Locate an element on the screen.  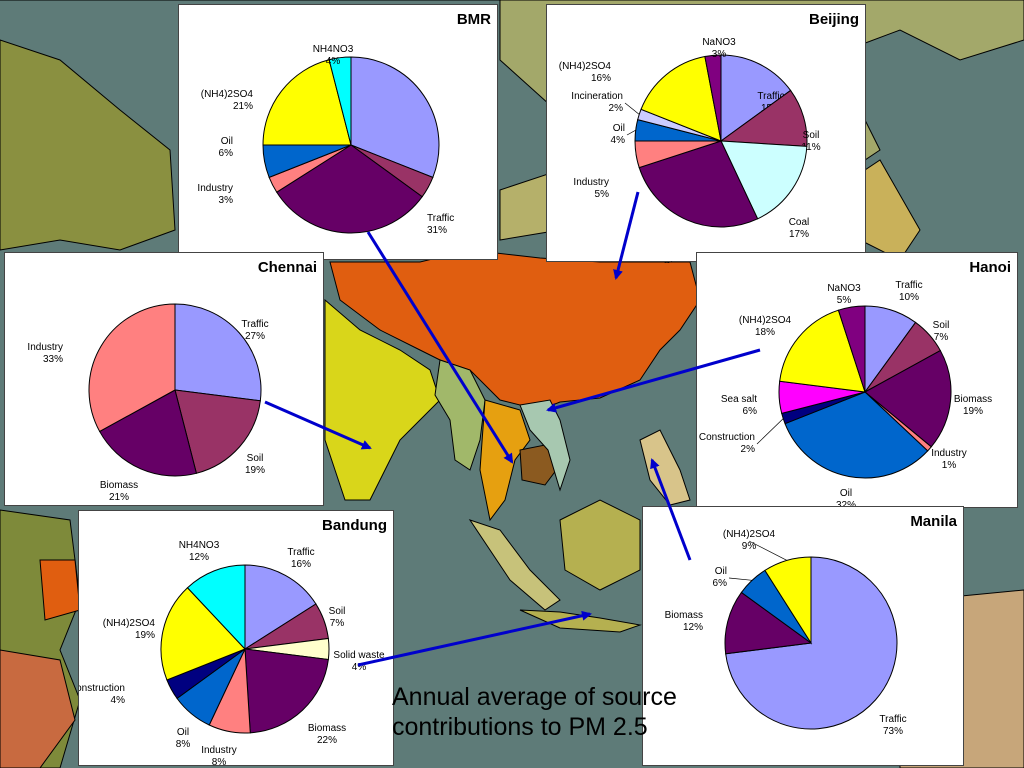
slice-value-nano3: 5% is located at coordinates (844, 300).